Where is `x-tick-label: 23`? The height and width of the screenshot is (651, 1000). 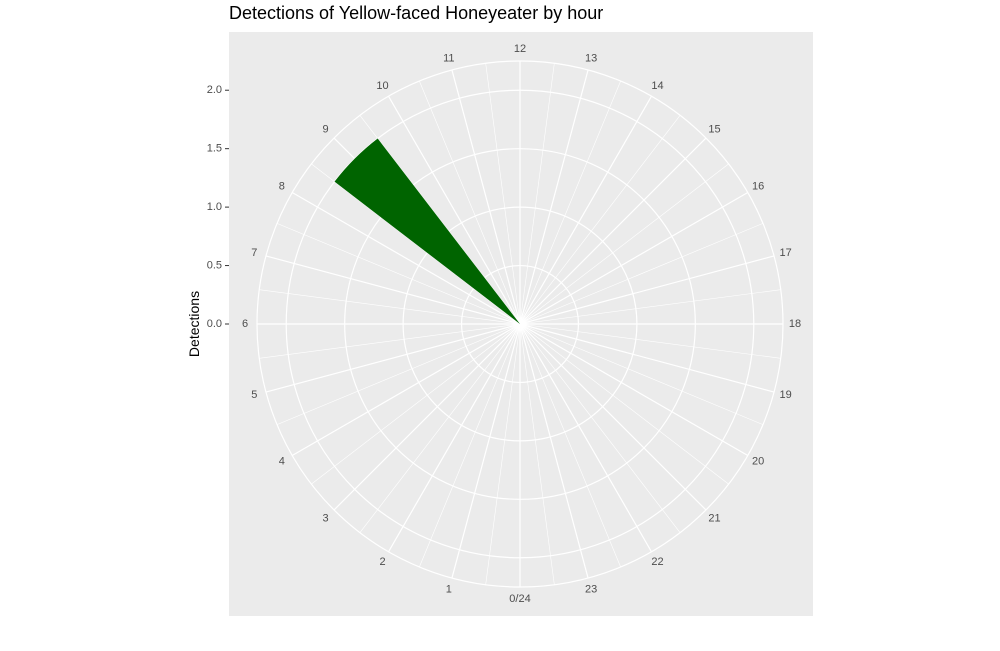 x-tick-label: 23 is located at coordinates (591, 590).